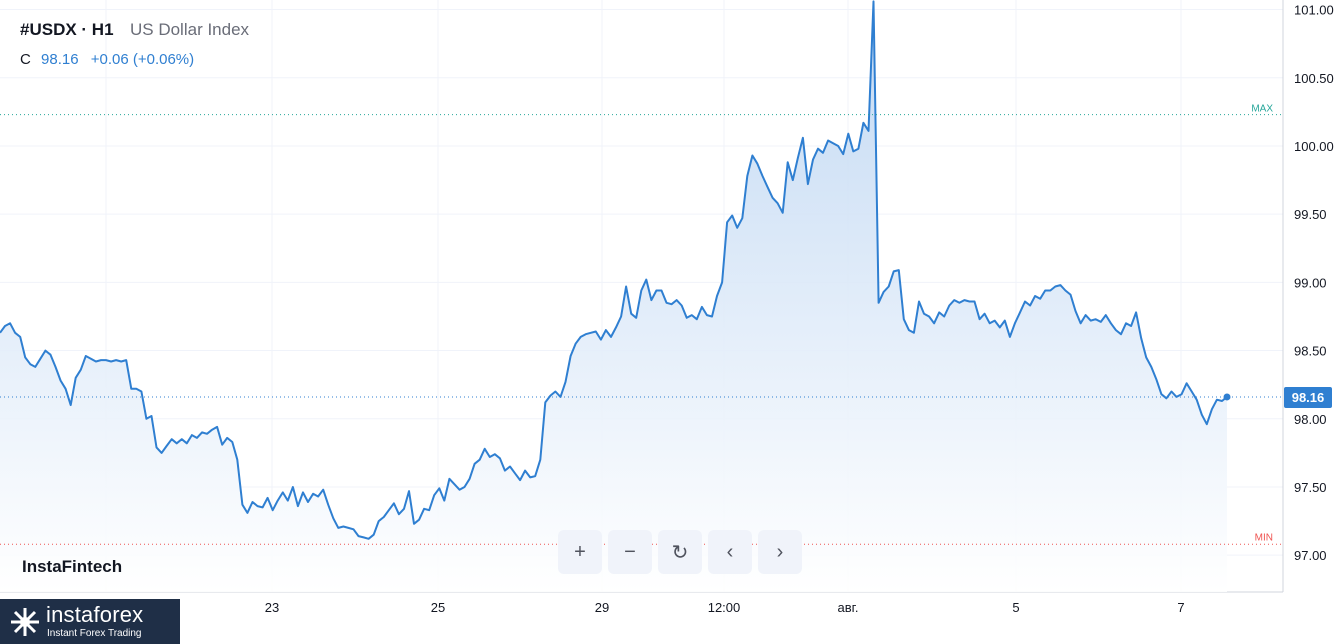 The width and height of the screenshot is (1335, 644). I want to click on symbol-label: #USDX · H1, so click(67, 29).